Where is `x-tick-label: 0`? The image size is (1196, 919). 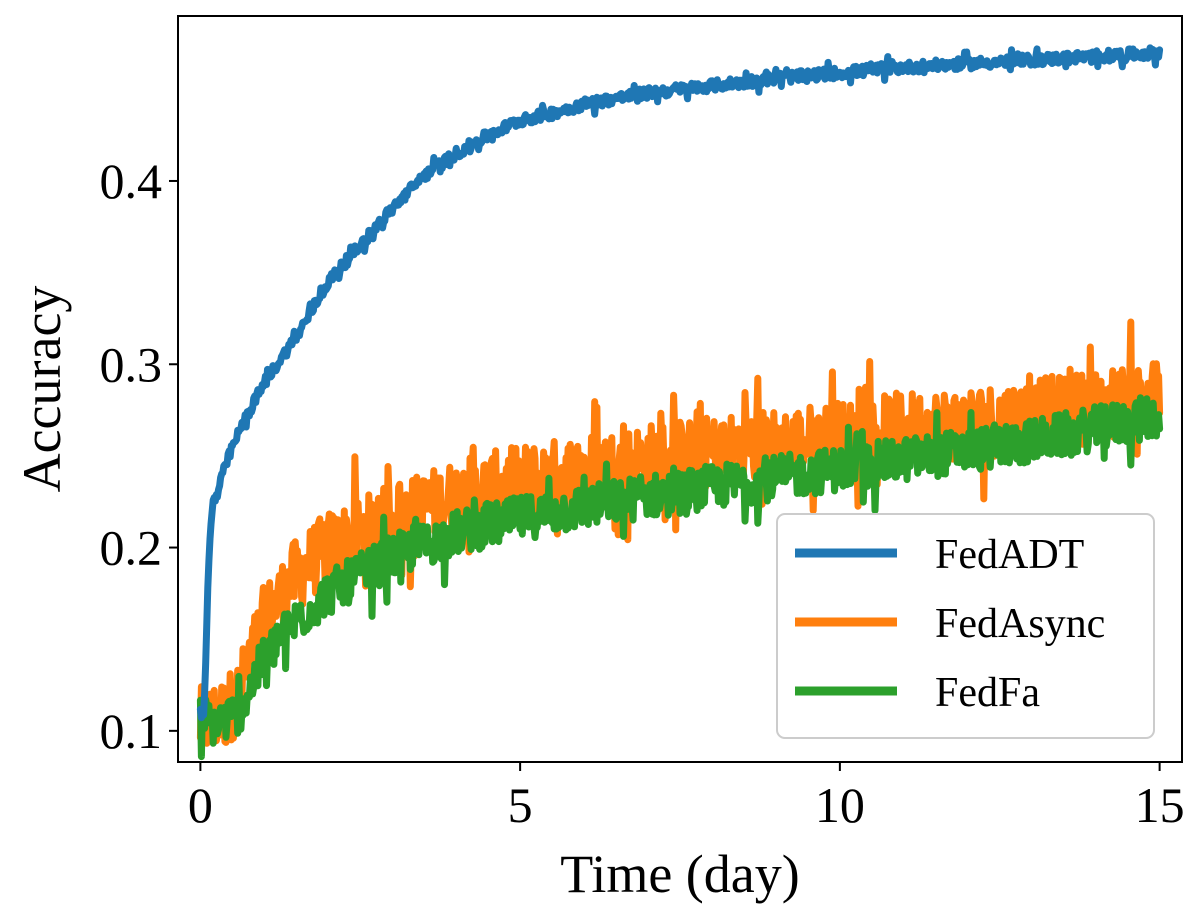 x-tick-label: 0 is located at coordinates (200, 805).